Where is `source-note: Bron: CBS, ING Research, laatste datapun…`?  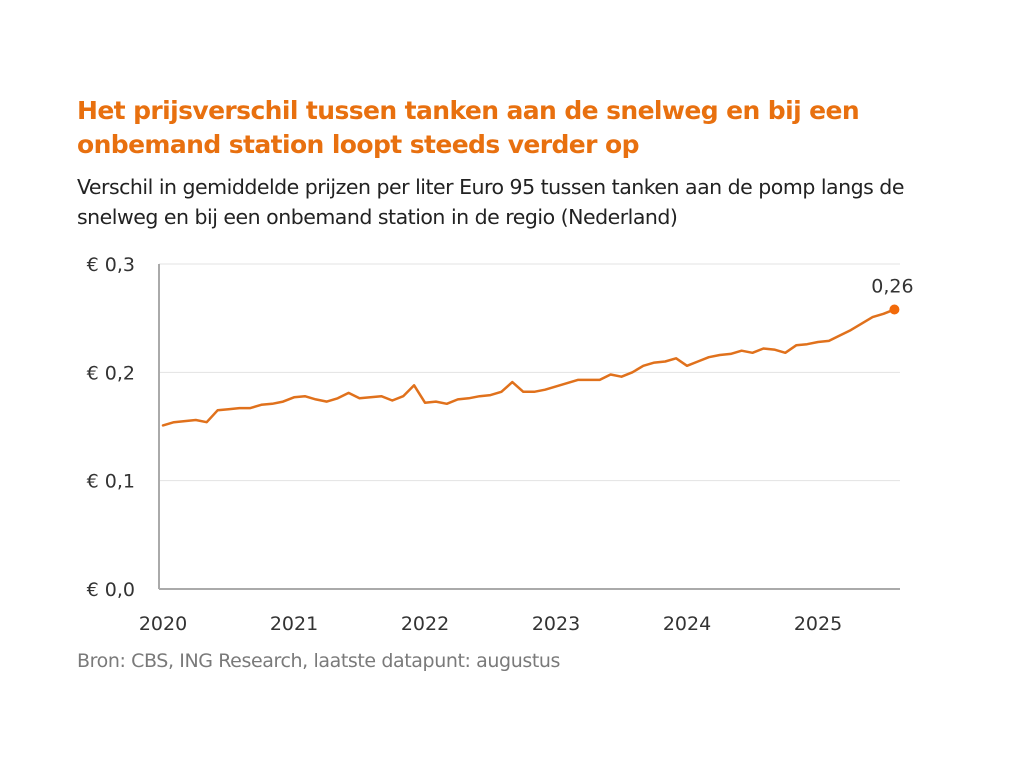 source-note: Bron: CBS, ING Research, laatste datapun… is located at coordinates (319, 661).